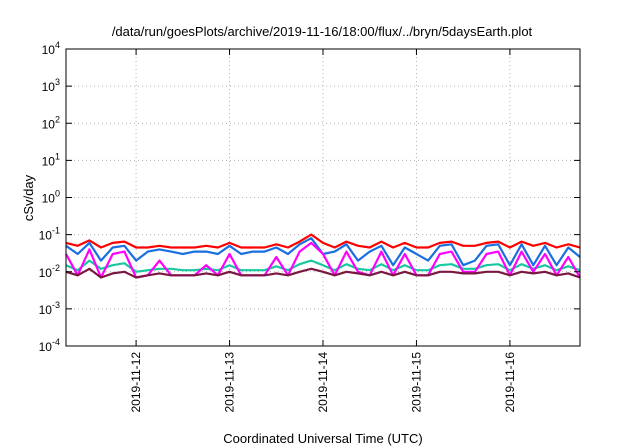 This screenshot has height=448, width=640. I want to click on y-tick-exponent: 3, so click(57, 82).